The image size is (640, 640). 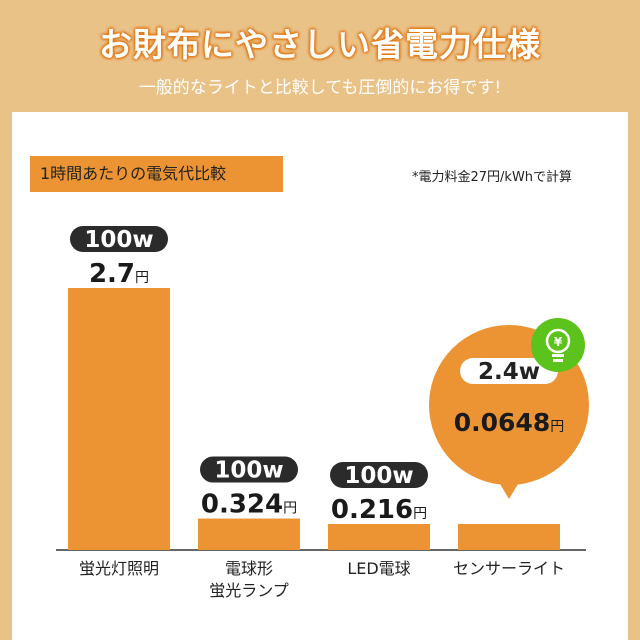 I want to click on page-title: お財布にやさしい省電力仕様, so click(x=320, y=44).